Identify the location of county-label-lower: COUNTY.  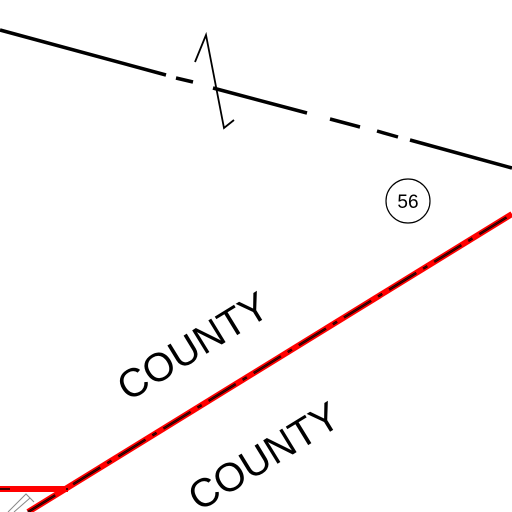
(264, 453).